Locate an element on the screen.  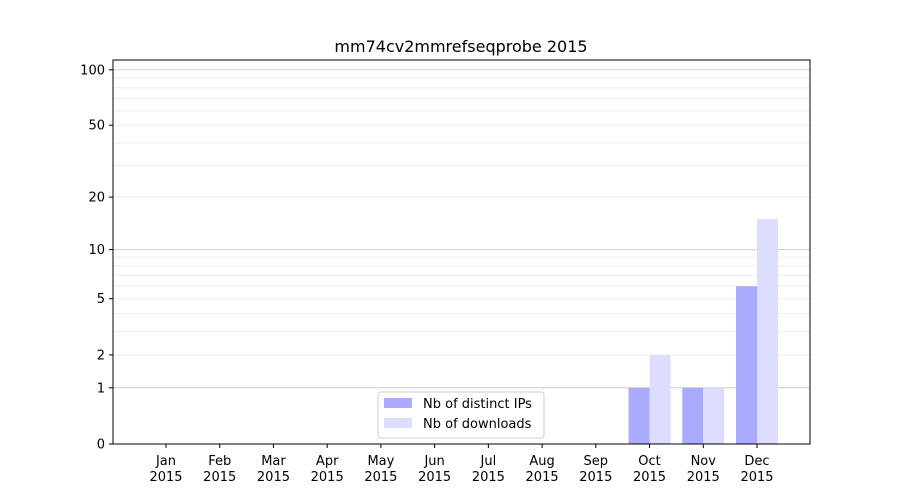
x-tick-label: Sep 2015 is located at coordinates (595, 469).